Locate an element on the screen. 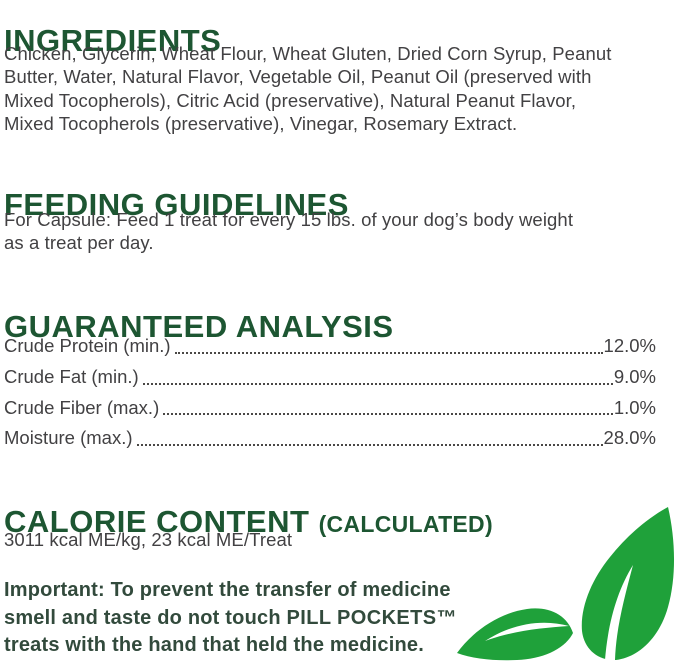 The width and height of the screenshot is (679, 664). analysis-value: 1.0% is located at coordinates (634, 407).